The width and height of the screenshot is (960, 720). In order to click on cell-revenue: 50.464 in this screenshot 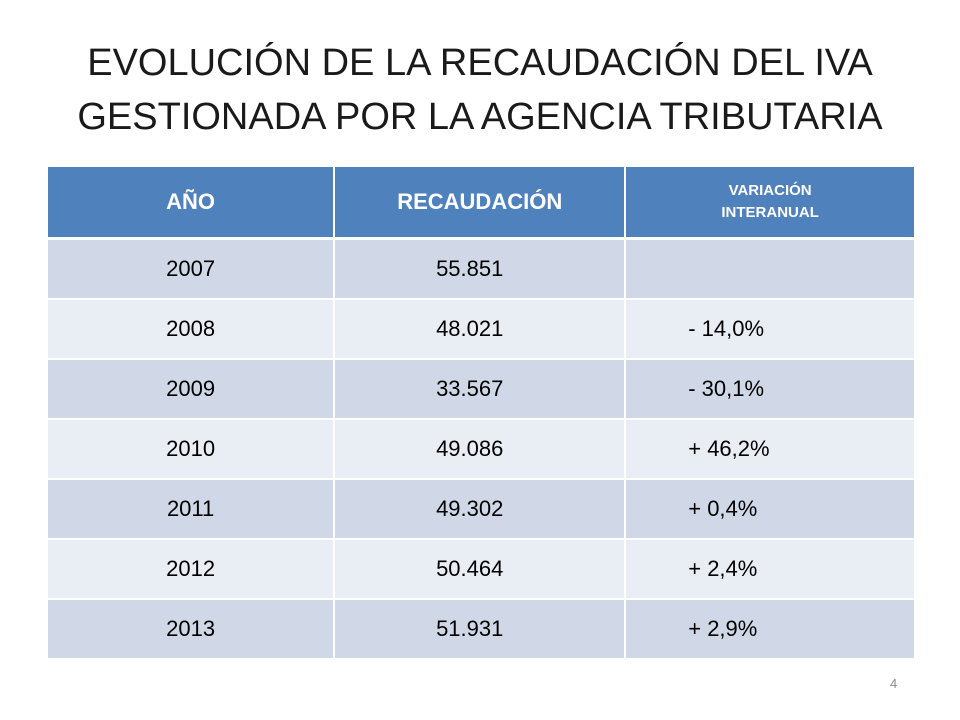, I will do `click(480, 569)`.